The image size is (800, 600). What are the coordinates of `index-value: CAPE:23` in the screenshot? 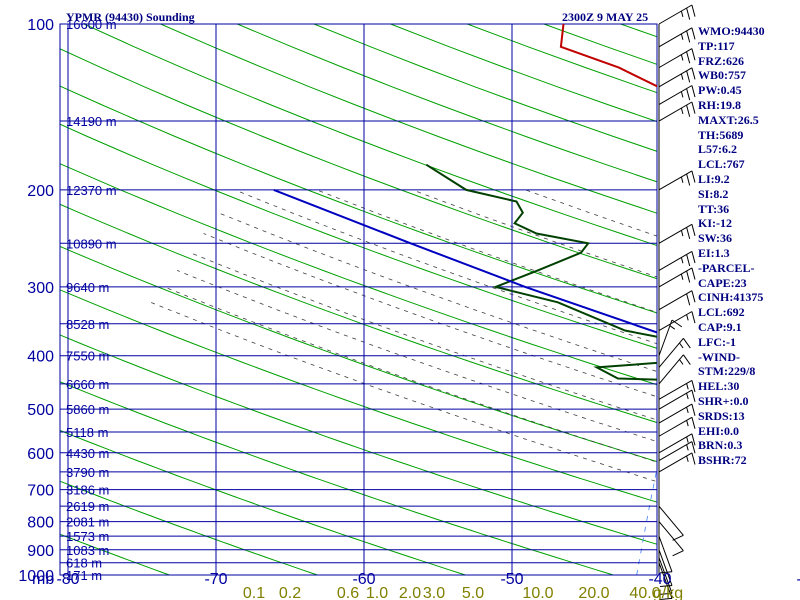 It's located at (722, 282).